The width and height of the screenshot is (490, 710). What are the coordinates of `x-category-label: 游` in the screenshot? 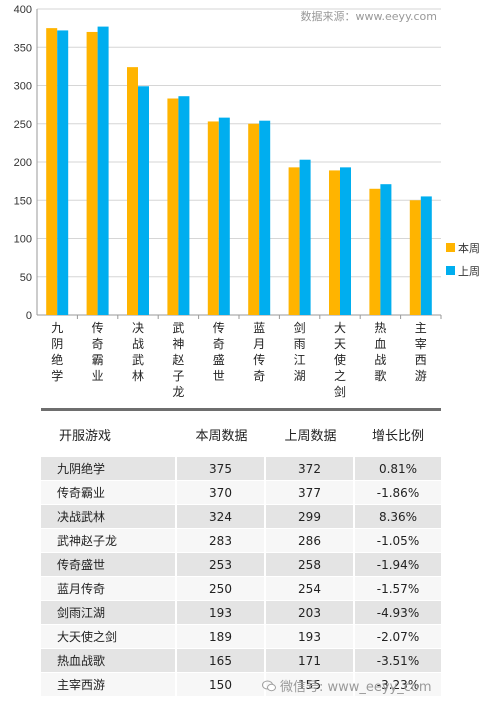 It's located at (421, 376).